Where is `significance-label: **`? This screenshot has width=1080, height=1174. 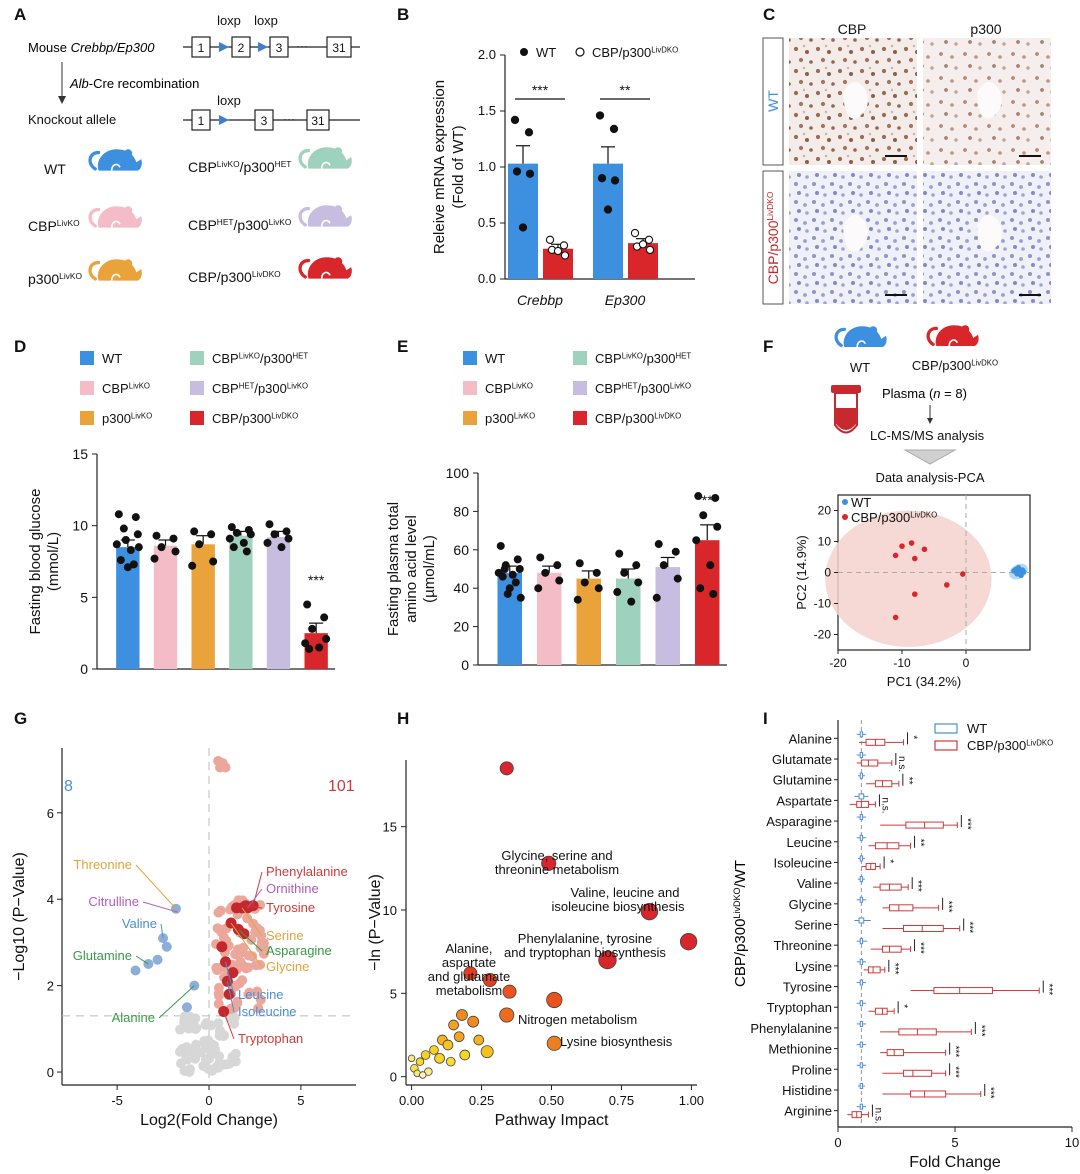 significance-label: ** is located at coordinates (908, 781).